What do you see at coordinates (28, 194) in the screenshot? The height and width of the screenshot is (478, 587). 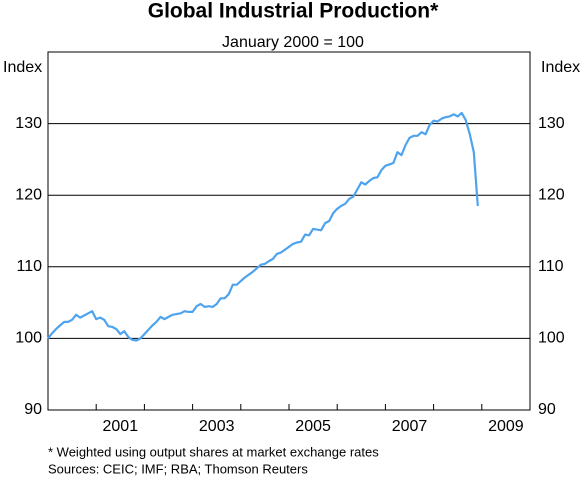 I see `y-tick-label: 120` at bounding box center [28, 194].